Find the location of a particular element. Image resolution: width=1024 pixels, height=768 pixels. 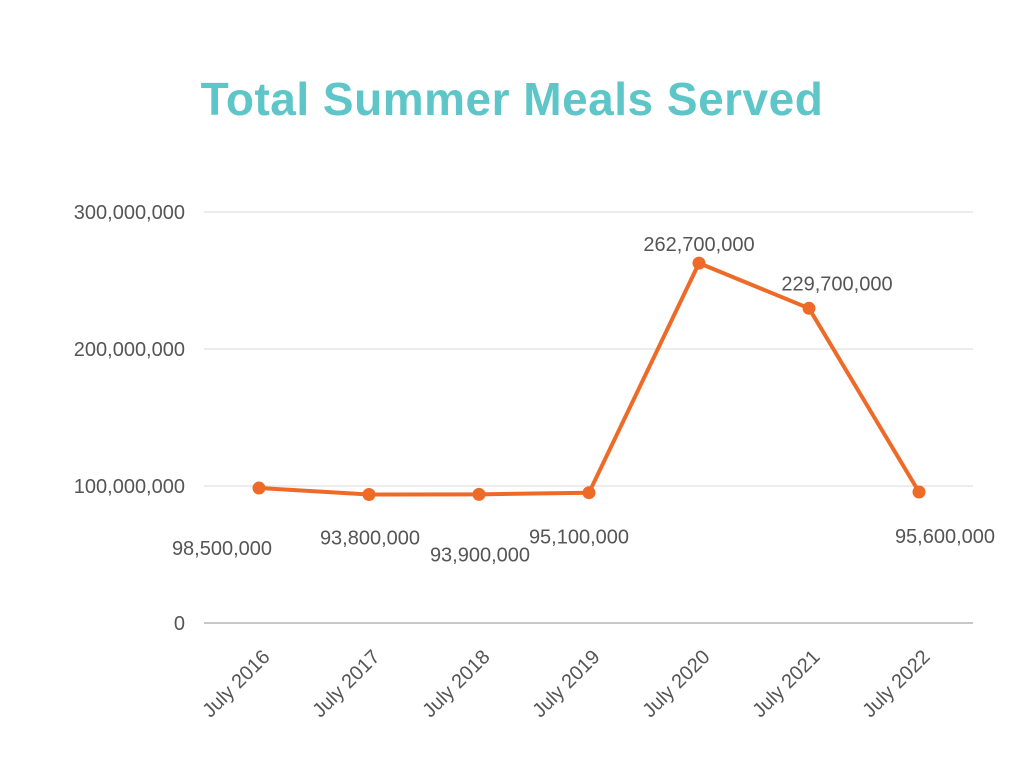

data-label: 95,100,000 is located at coordinates (579, 538).